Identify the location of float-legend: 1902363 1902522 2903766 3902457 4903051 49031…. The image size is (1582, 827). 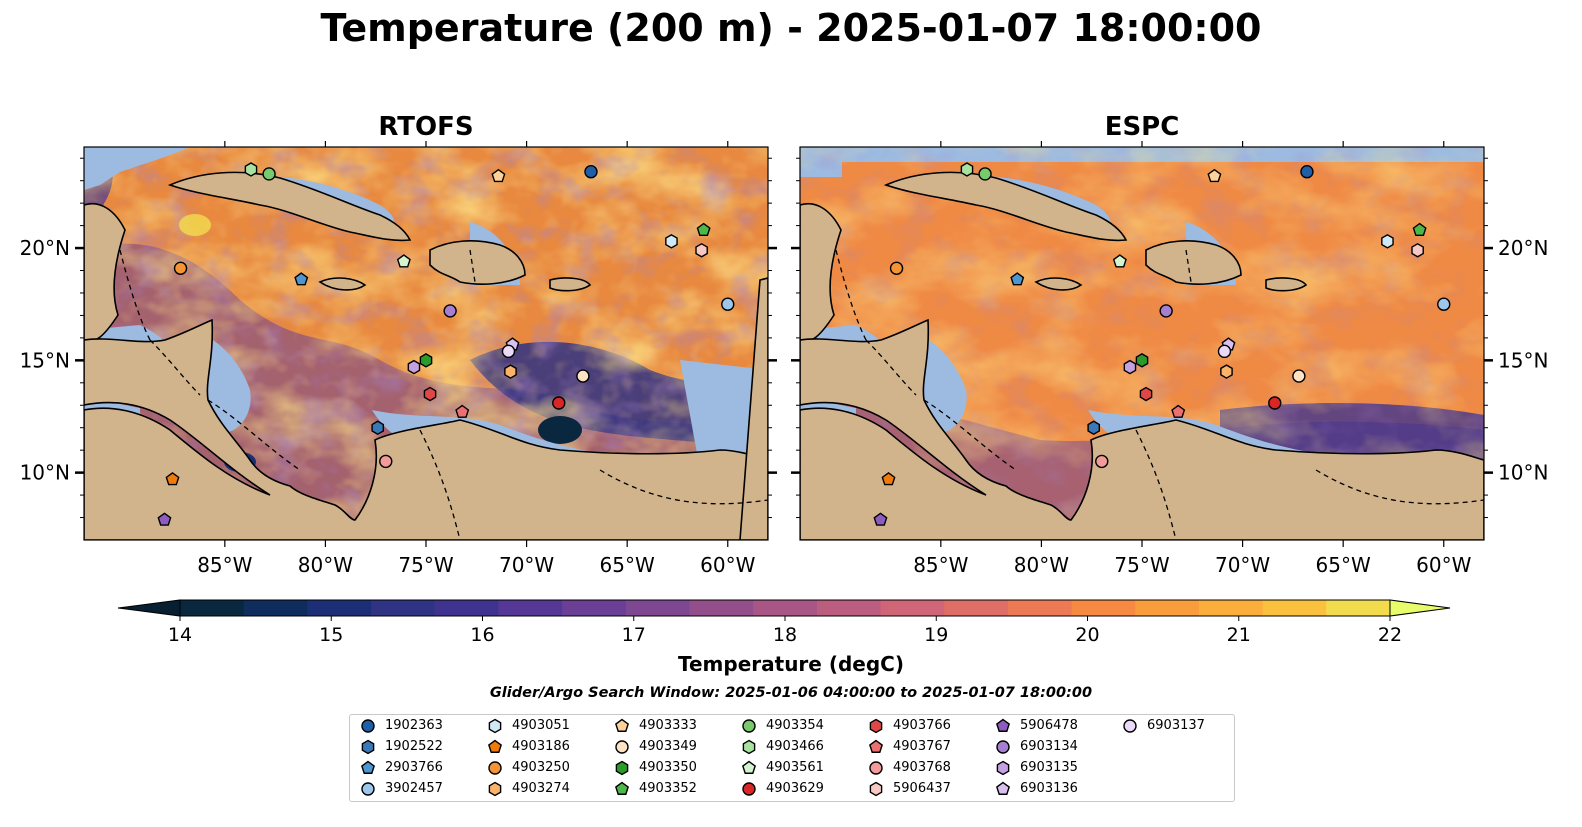
(792, 758).